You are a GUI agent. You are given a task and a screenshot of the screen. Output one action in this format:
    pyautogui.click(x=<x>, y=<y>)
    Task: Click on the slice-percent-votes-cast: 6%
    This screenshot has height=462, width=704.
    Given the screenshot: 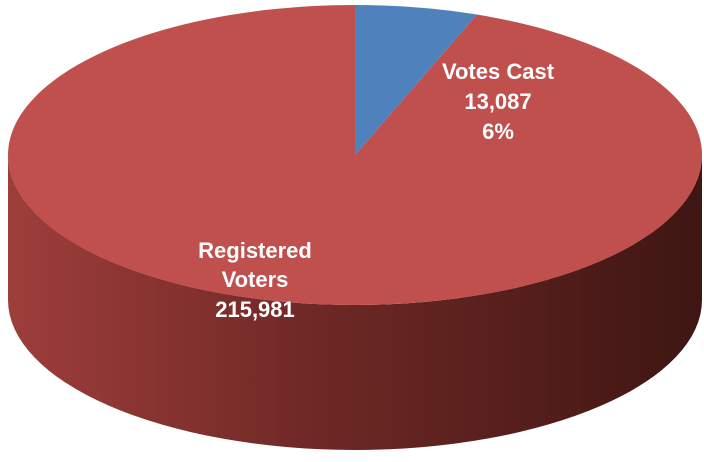 What is the action you would take?
    pyautogui.click(x=498, y=131)
    